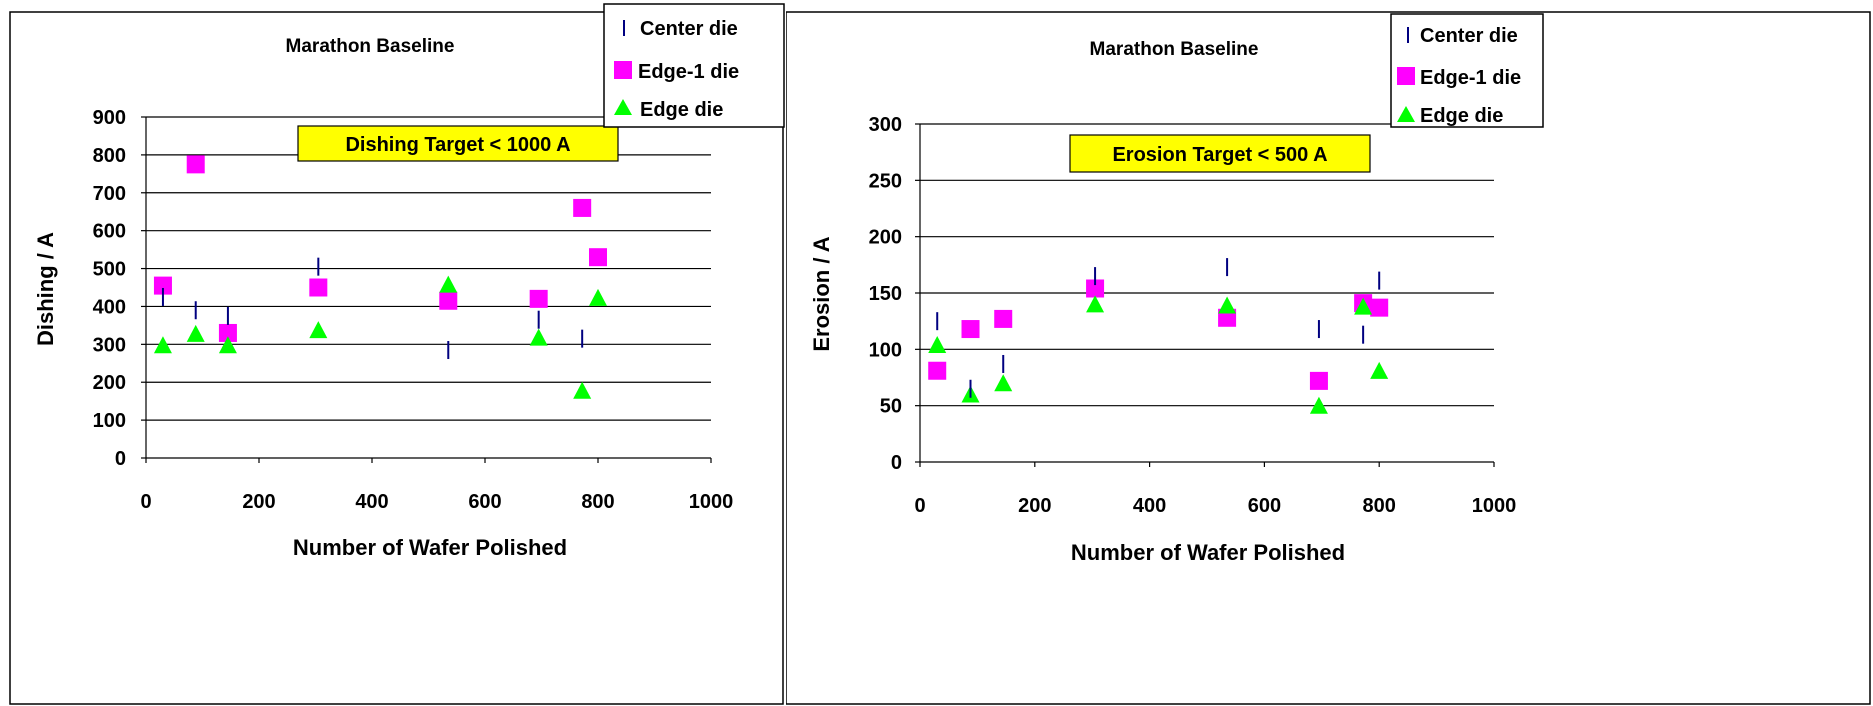 The height and width of the screenshot is (706, 1873). Describe the element at coordinates (109, 307) in the screenshot. I see `y-tick-label: 400` at that location.